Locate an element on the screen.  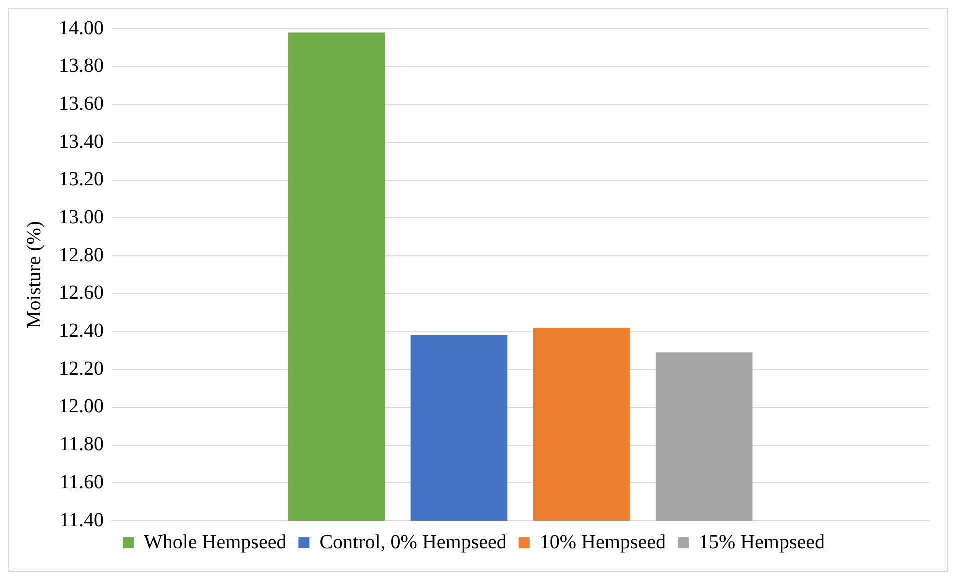
y-tick-label: 12.60 is located at coordinates (81, 293).